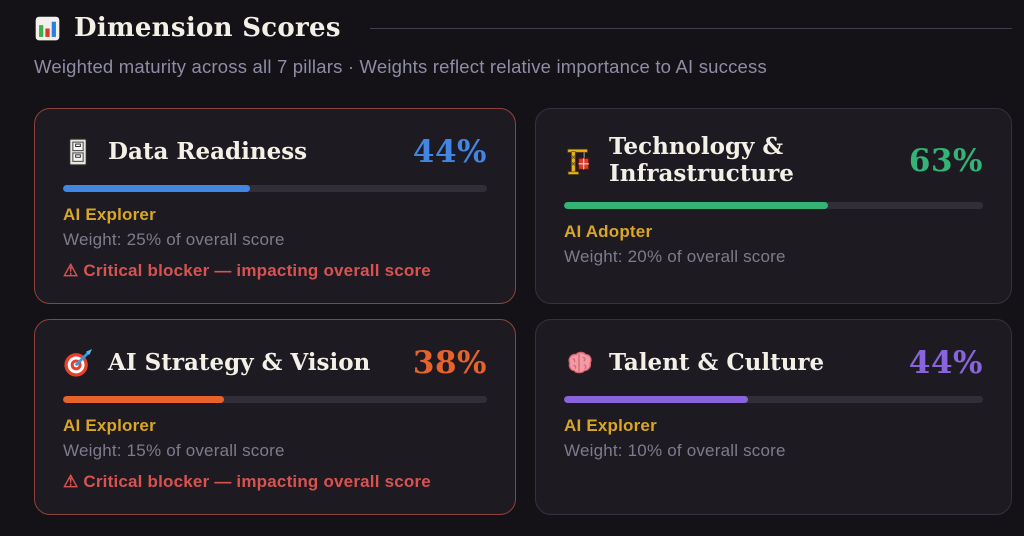 Image resolution: width=1024 pixels, height=536 pixels. I want to click on card-title: Talent & Culture, so click(717, 362).